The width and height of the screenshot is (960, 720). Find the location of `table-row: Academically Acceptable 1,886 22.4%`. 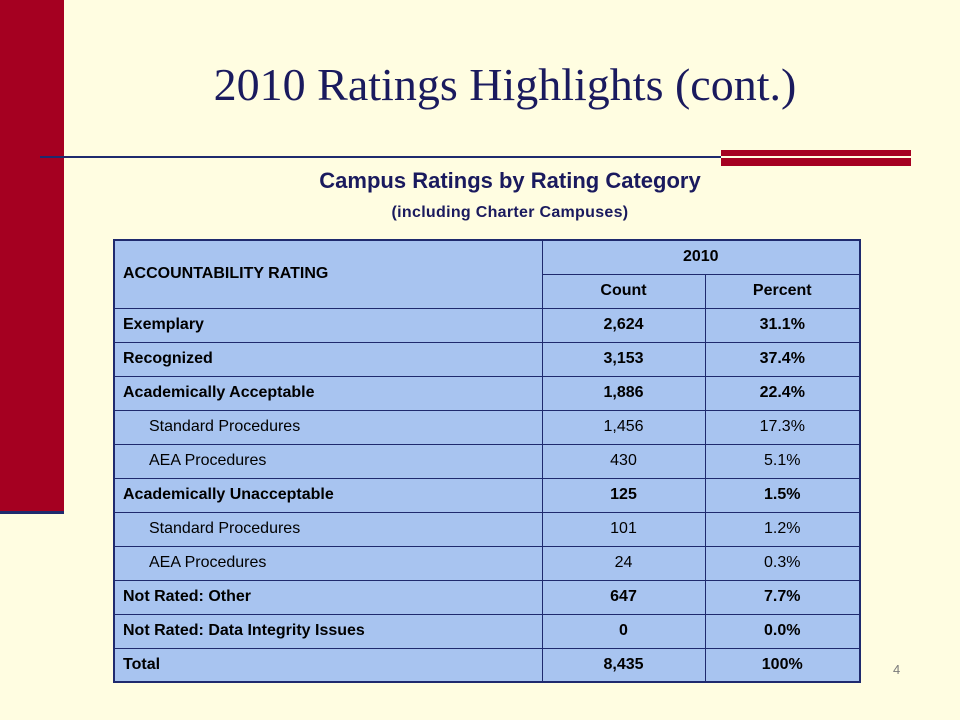

table-row: Academically Acceptable 1,886 22.4% is located at coordinates (487, 393).